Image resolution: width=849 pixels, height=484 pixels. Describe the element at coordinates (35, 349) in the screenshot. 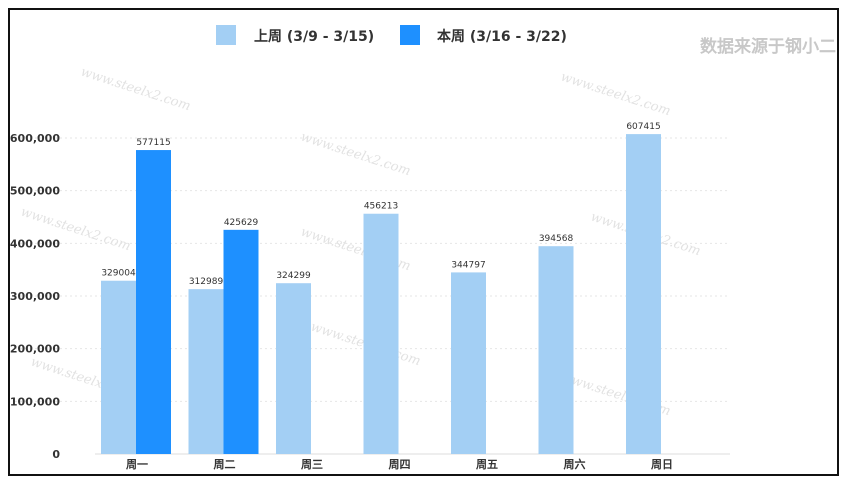

I see `y-tick-label: 200,000` at that location.